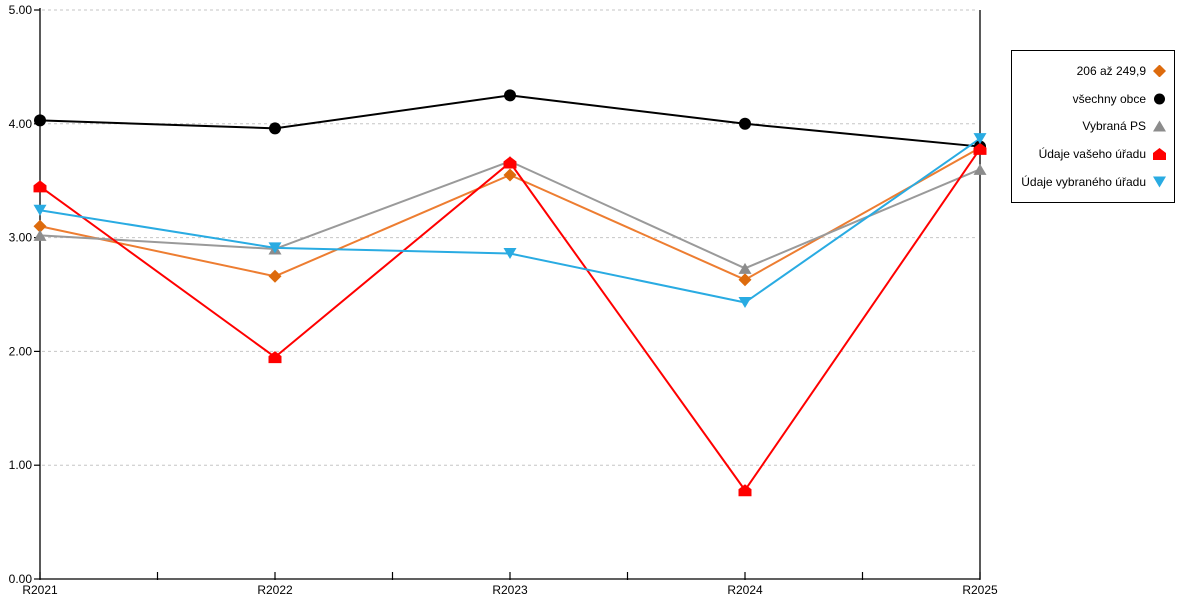  Describe the element at coordinates (980, 590) in the screenshot. I see `x-tick-label: R2025` at that location.